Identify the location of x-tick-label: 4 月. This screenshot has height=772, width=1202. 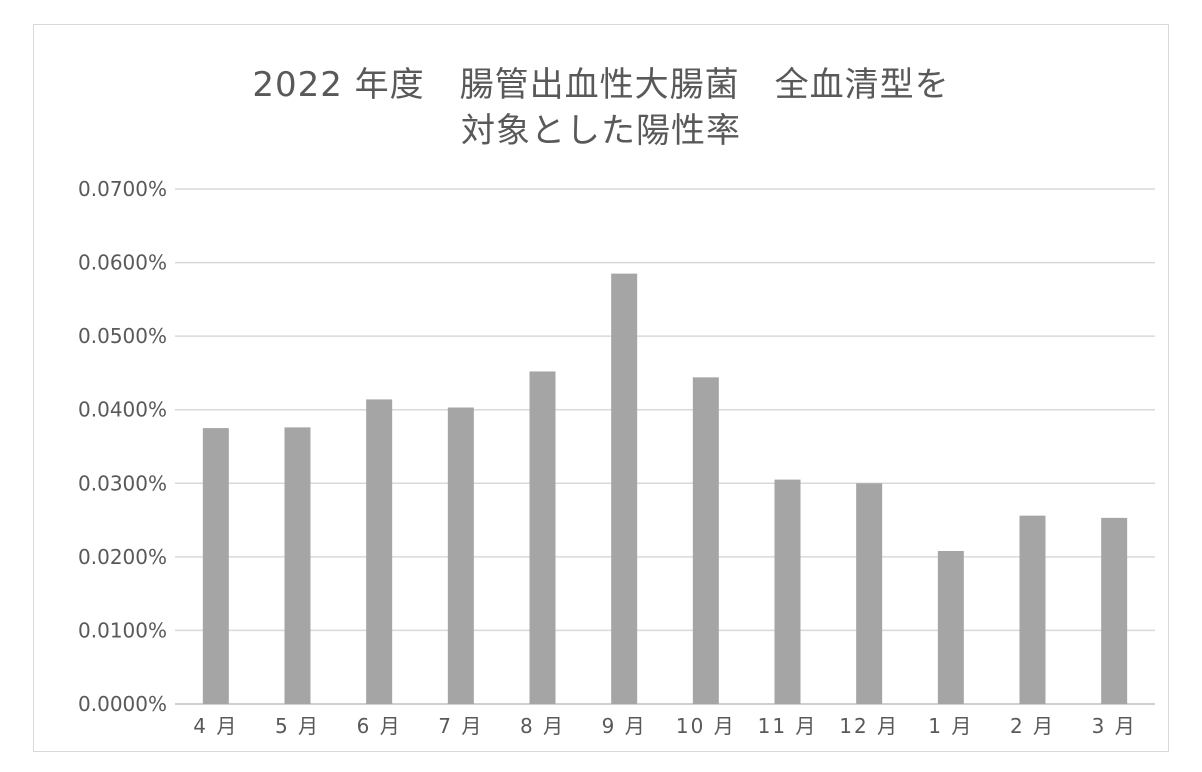
(215, 726).